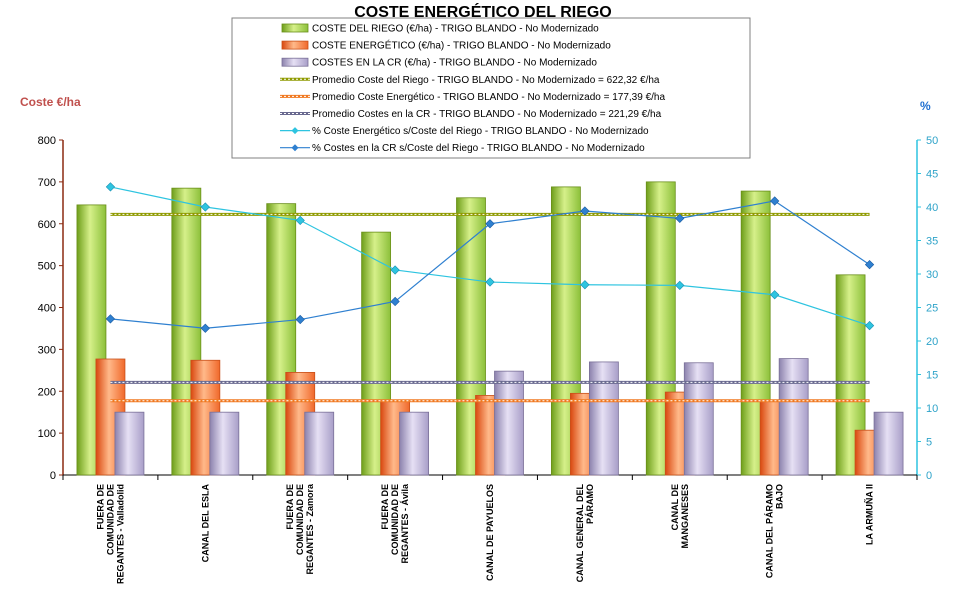 The width and height of the screenshot is (966, 589). I want to click on y-axis-left-title: Coste €/ha, so click(50, 102).